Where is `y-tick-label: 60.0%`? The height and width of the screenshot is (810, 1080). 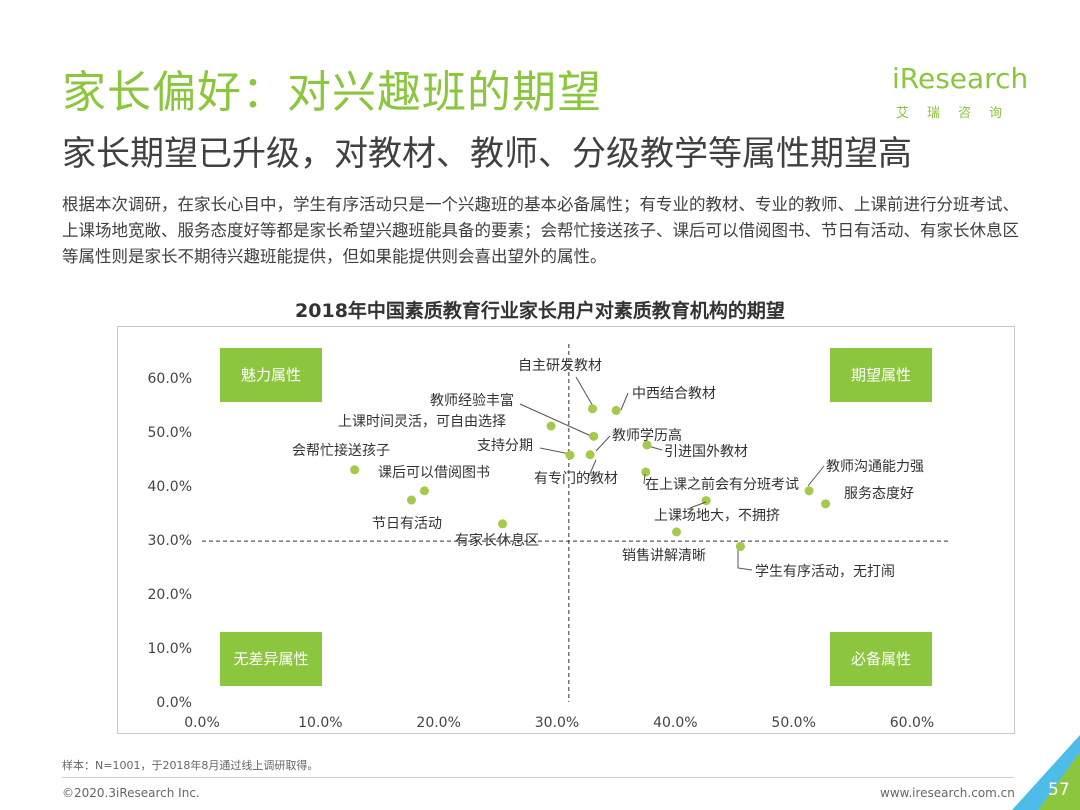 y-tick-label: 60.0% is located at coordinates (170, 379).